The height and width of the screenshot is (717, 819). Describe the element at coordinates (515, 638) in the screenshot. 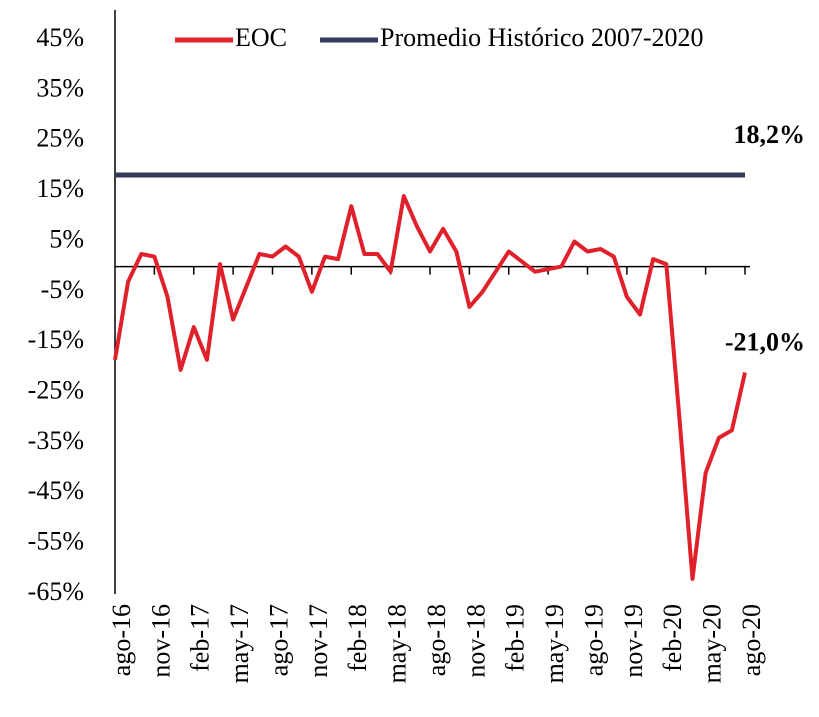

I see `x-tick-label: feb-19` at that location.